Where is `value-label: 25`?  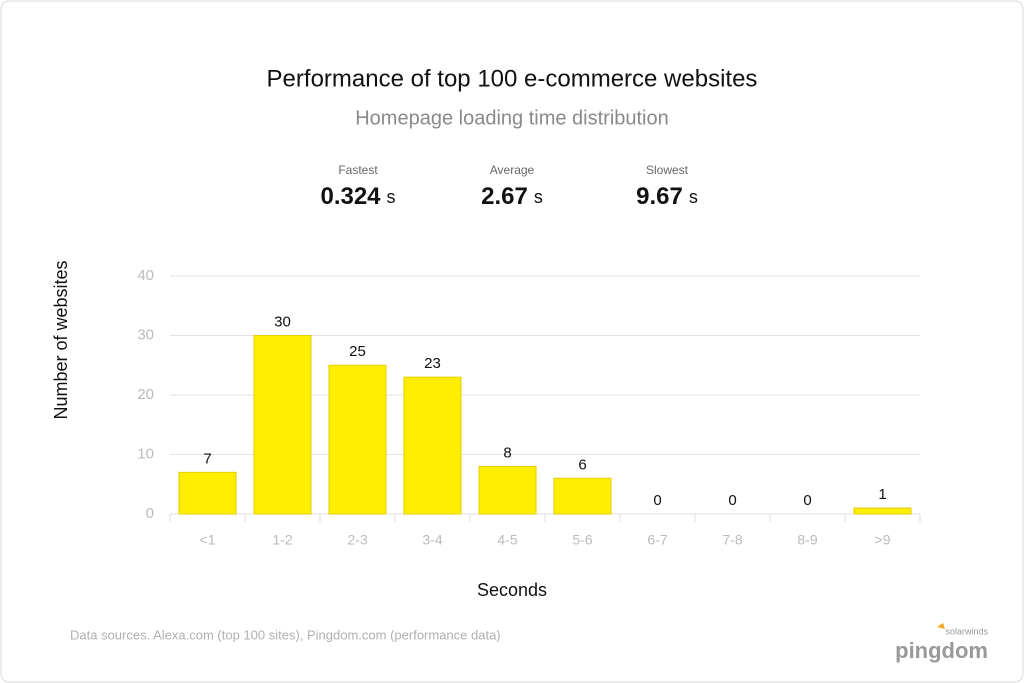
value-label: 25 is located at coordinates (357, 351).